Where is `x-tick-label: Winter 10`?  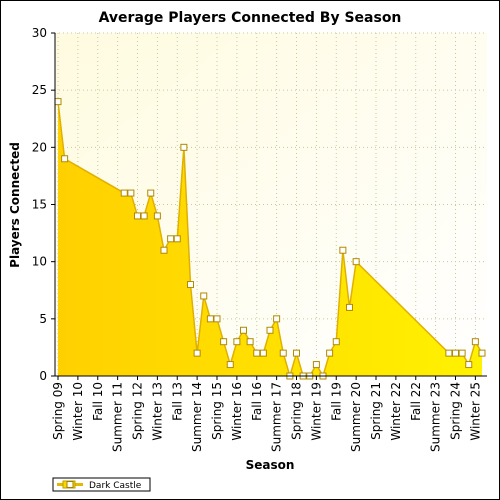 x-tick-label: Winter 10 is located at coordinates (78, 411).